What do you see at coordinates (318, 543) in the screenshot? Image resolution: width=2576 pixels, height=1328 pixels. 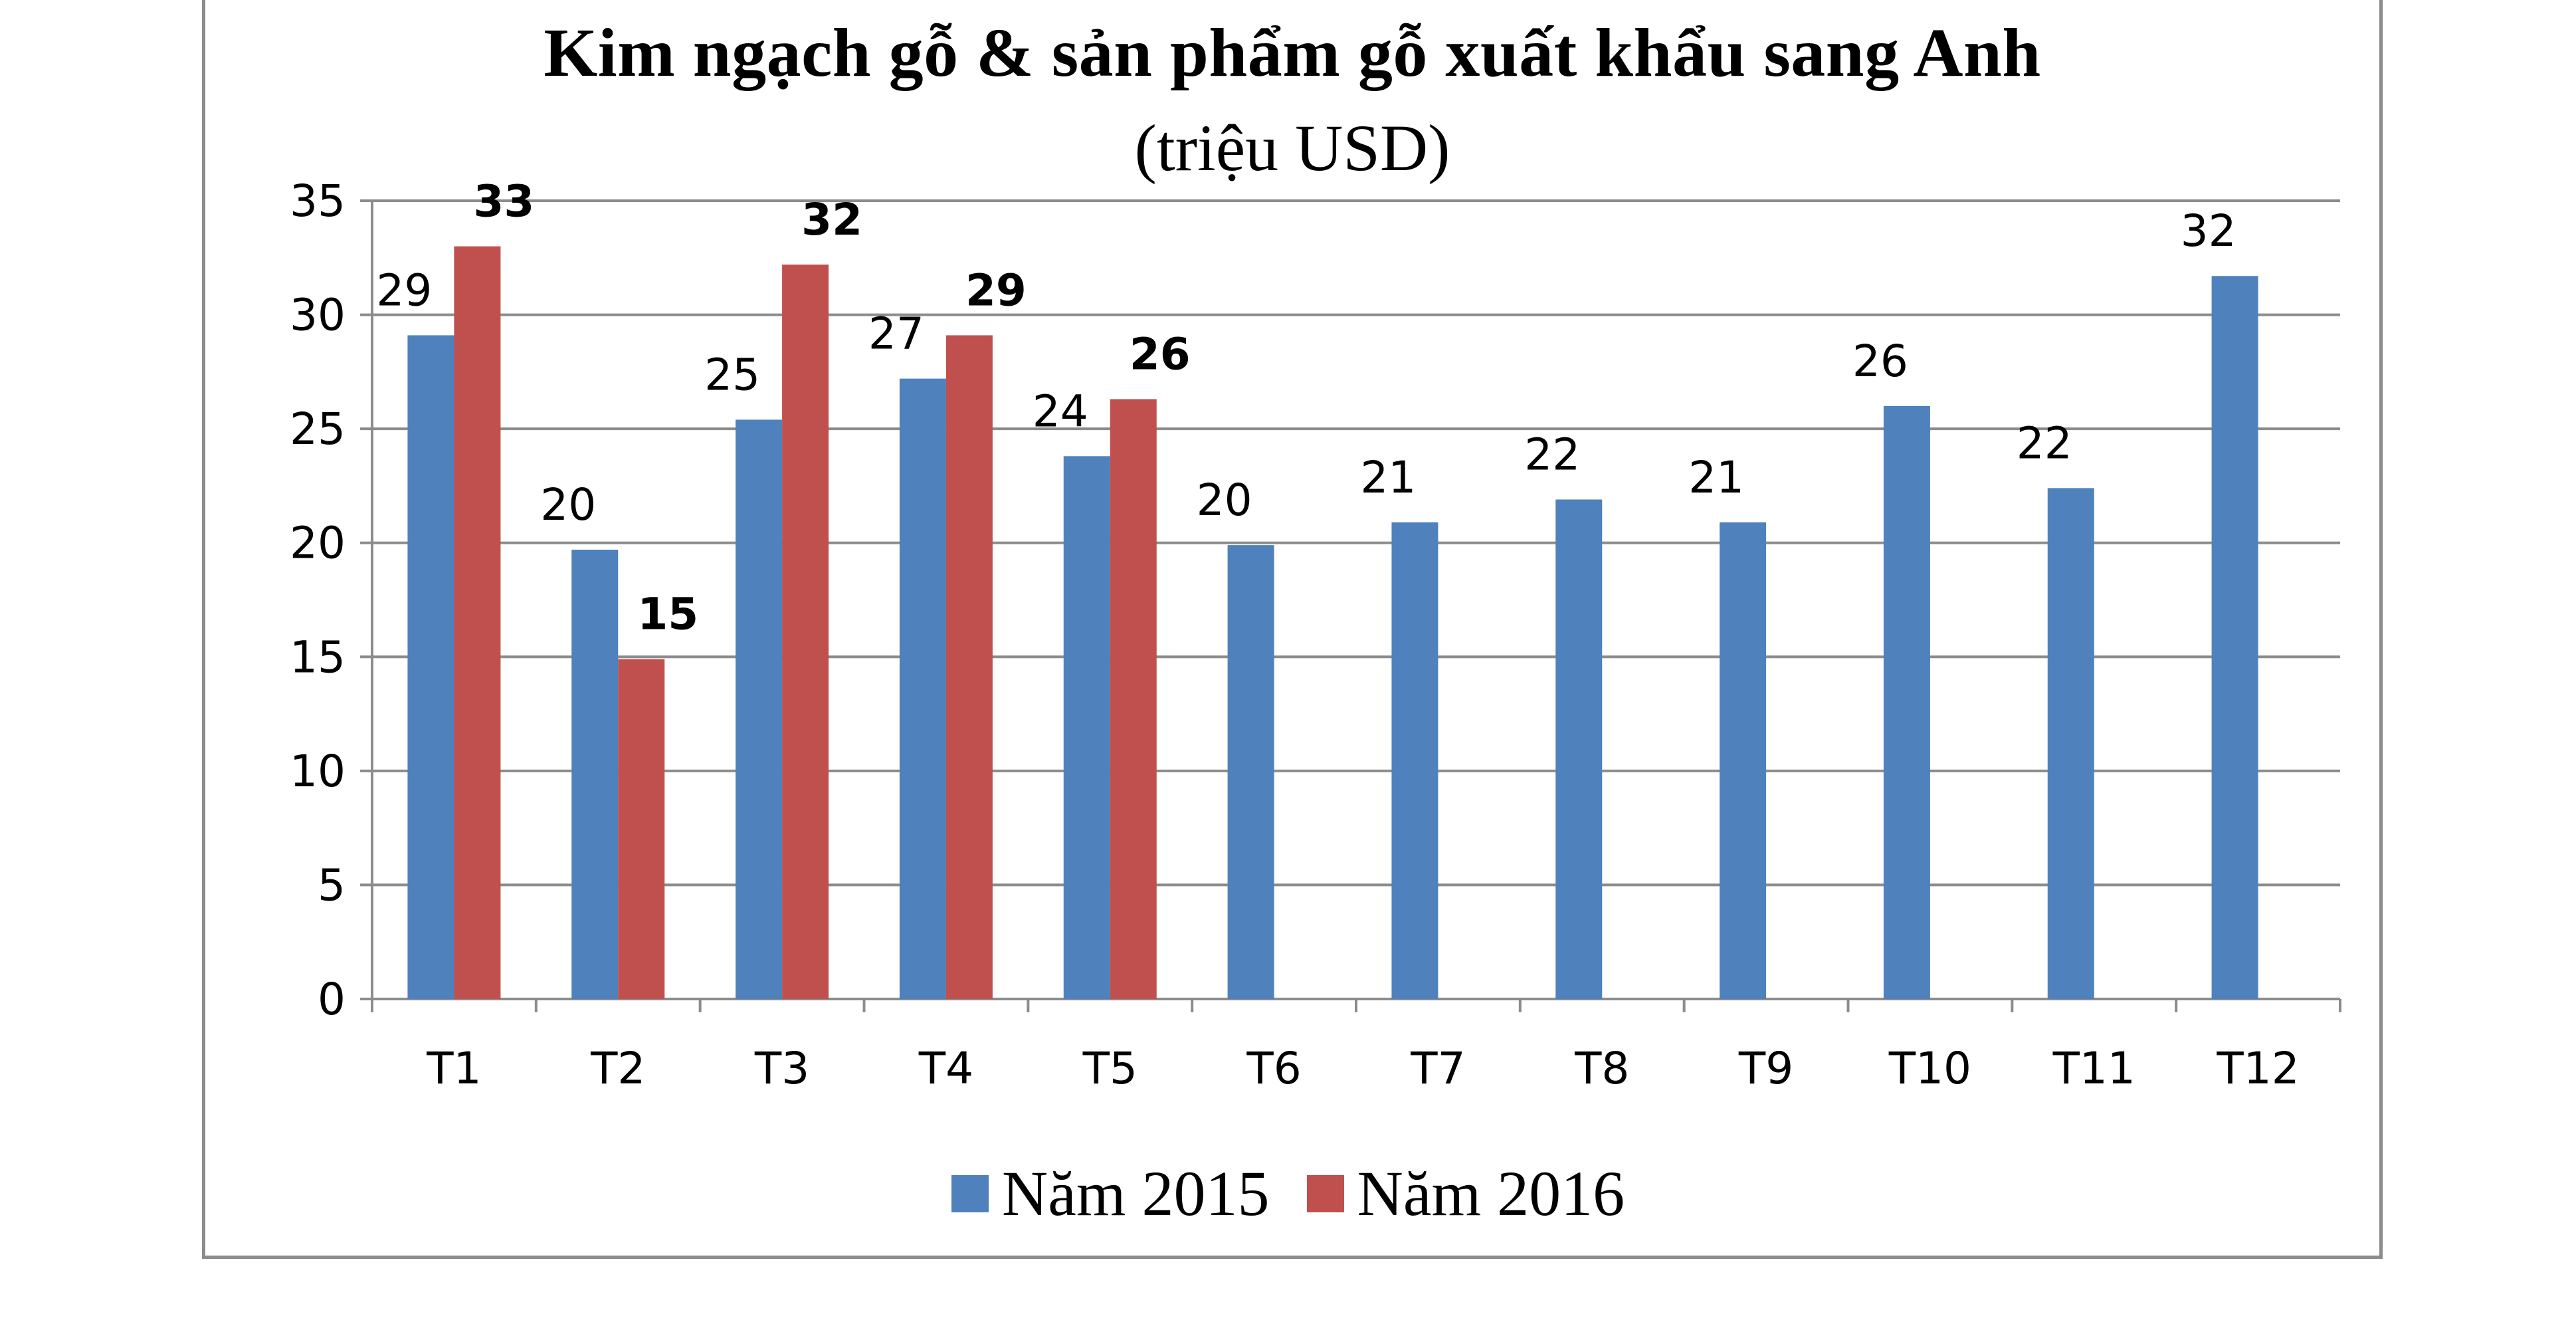 I see `y-tick-label: 20` at bounding box center [318, 543].